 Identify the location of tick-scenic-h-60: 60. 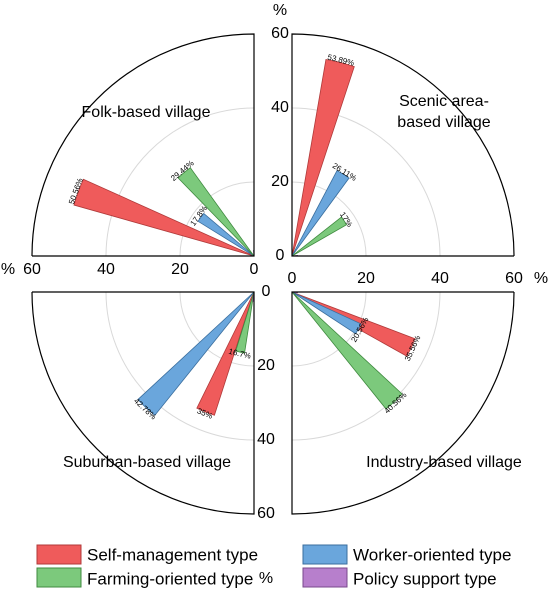
(514, 278).